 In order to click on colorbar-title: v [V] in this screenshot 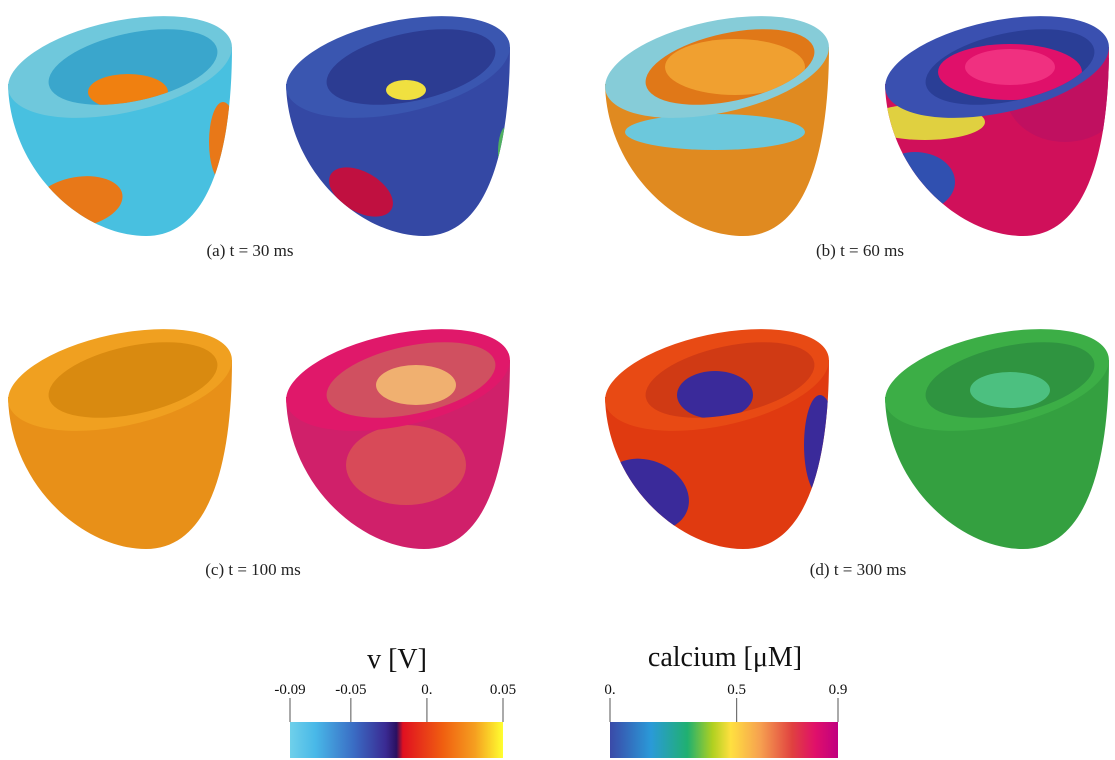, I will do `click(397, 659)`.